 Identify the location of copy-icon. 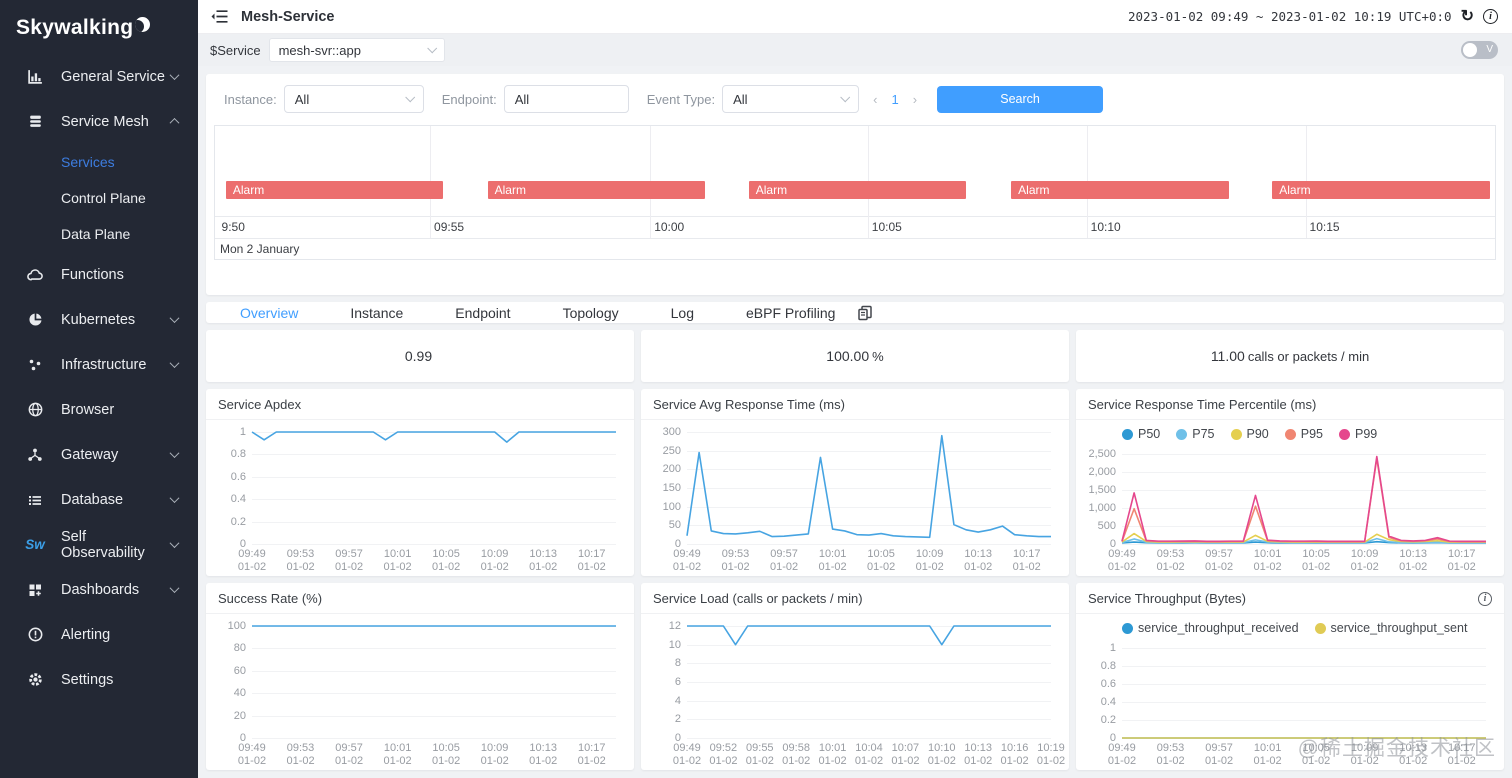
(865, 313).